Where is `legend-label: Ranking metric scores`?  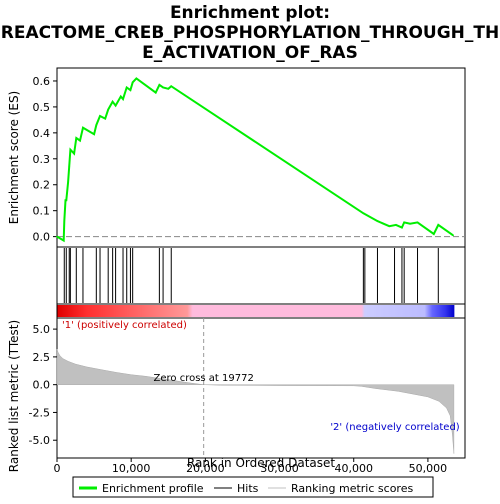
legend-label: Ranking metric scores is located at coordinates (352, 488).